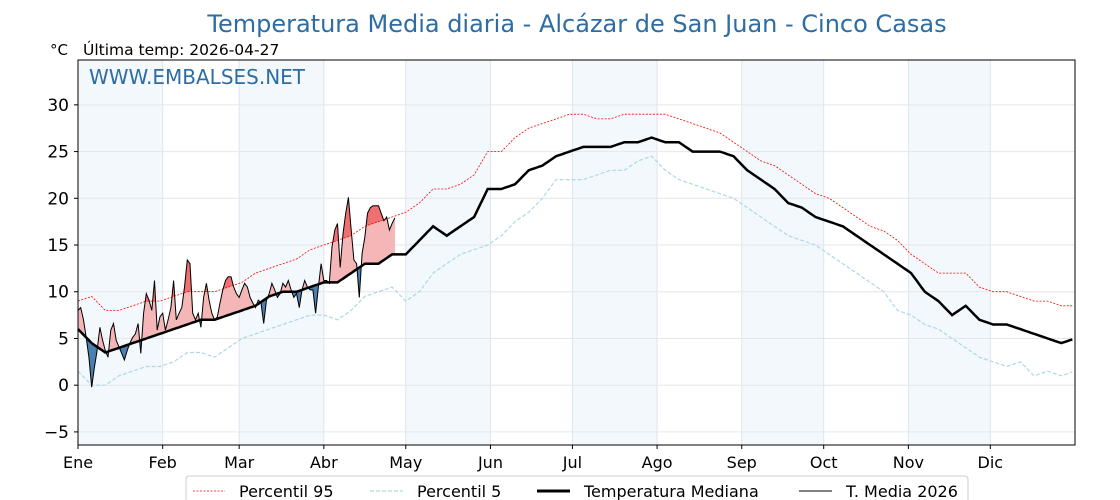 The width and height of the screenshot is (1120, 500). I want to click on y-tick-label: 10, so click(58, 293).